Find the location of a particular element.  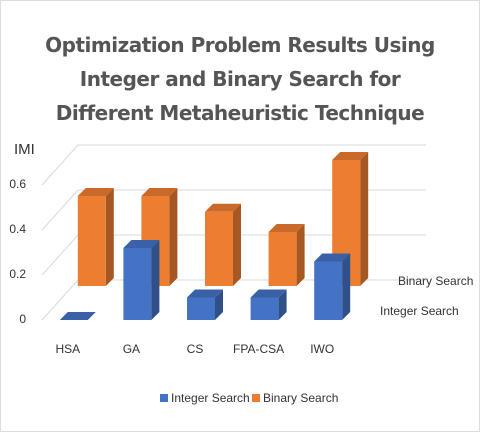

x-tick-label: IWO is located at coordinates (322, 349).